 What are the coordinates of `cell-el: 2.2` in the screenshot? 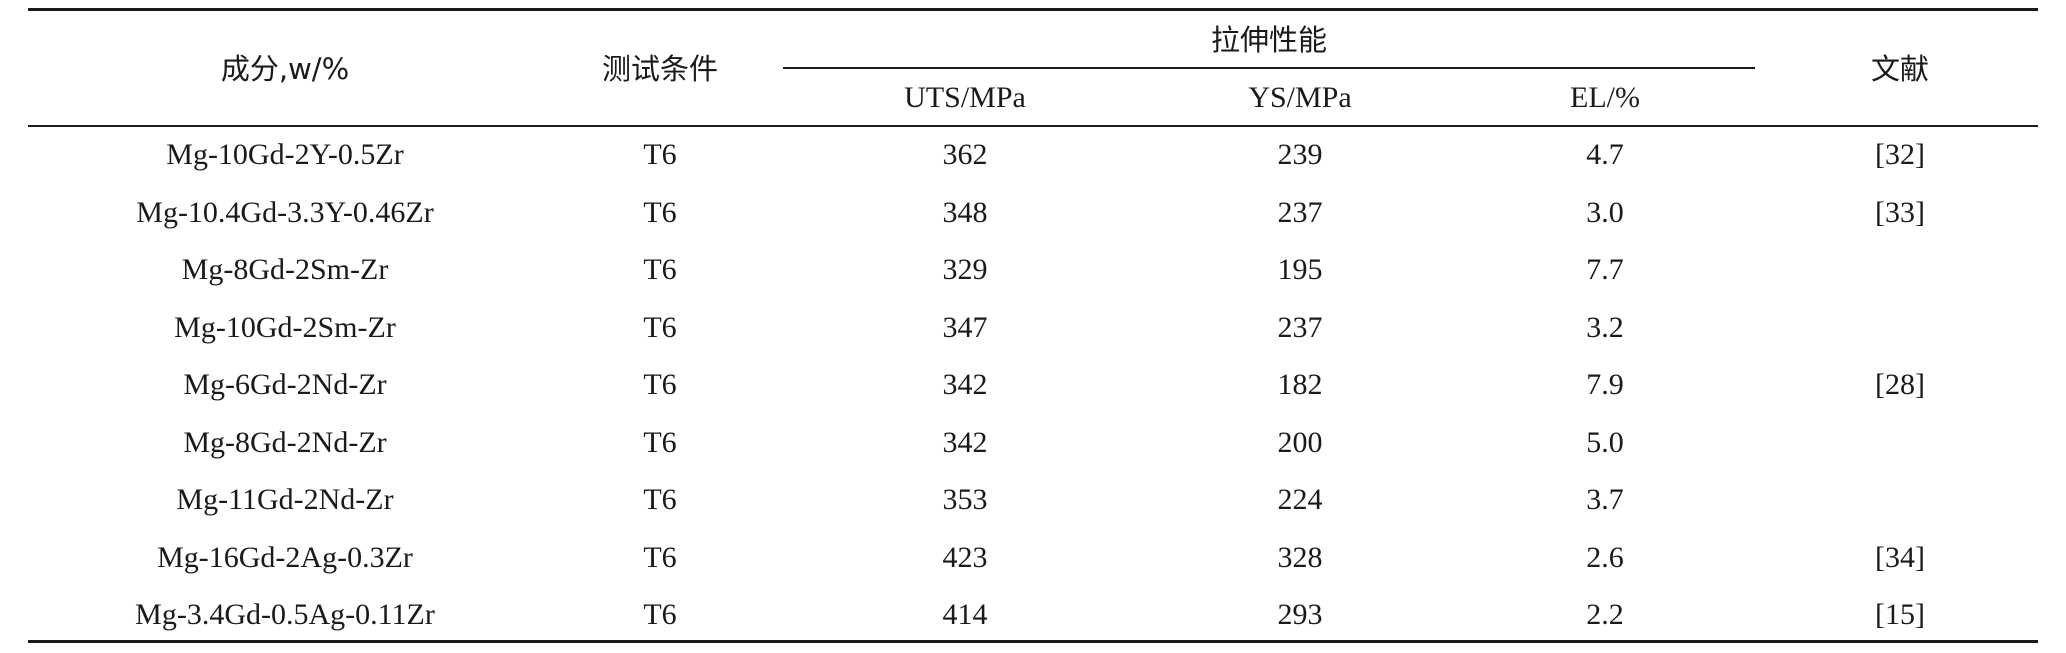 It's located at (1605, 614).